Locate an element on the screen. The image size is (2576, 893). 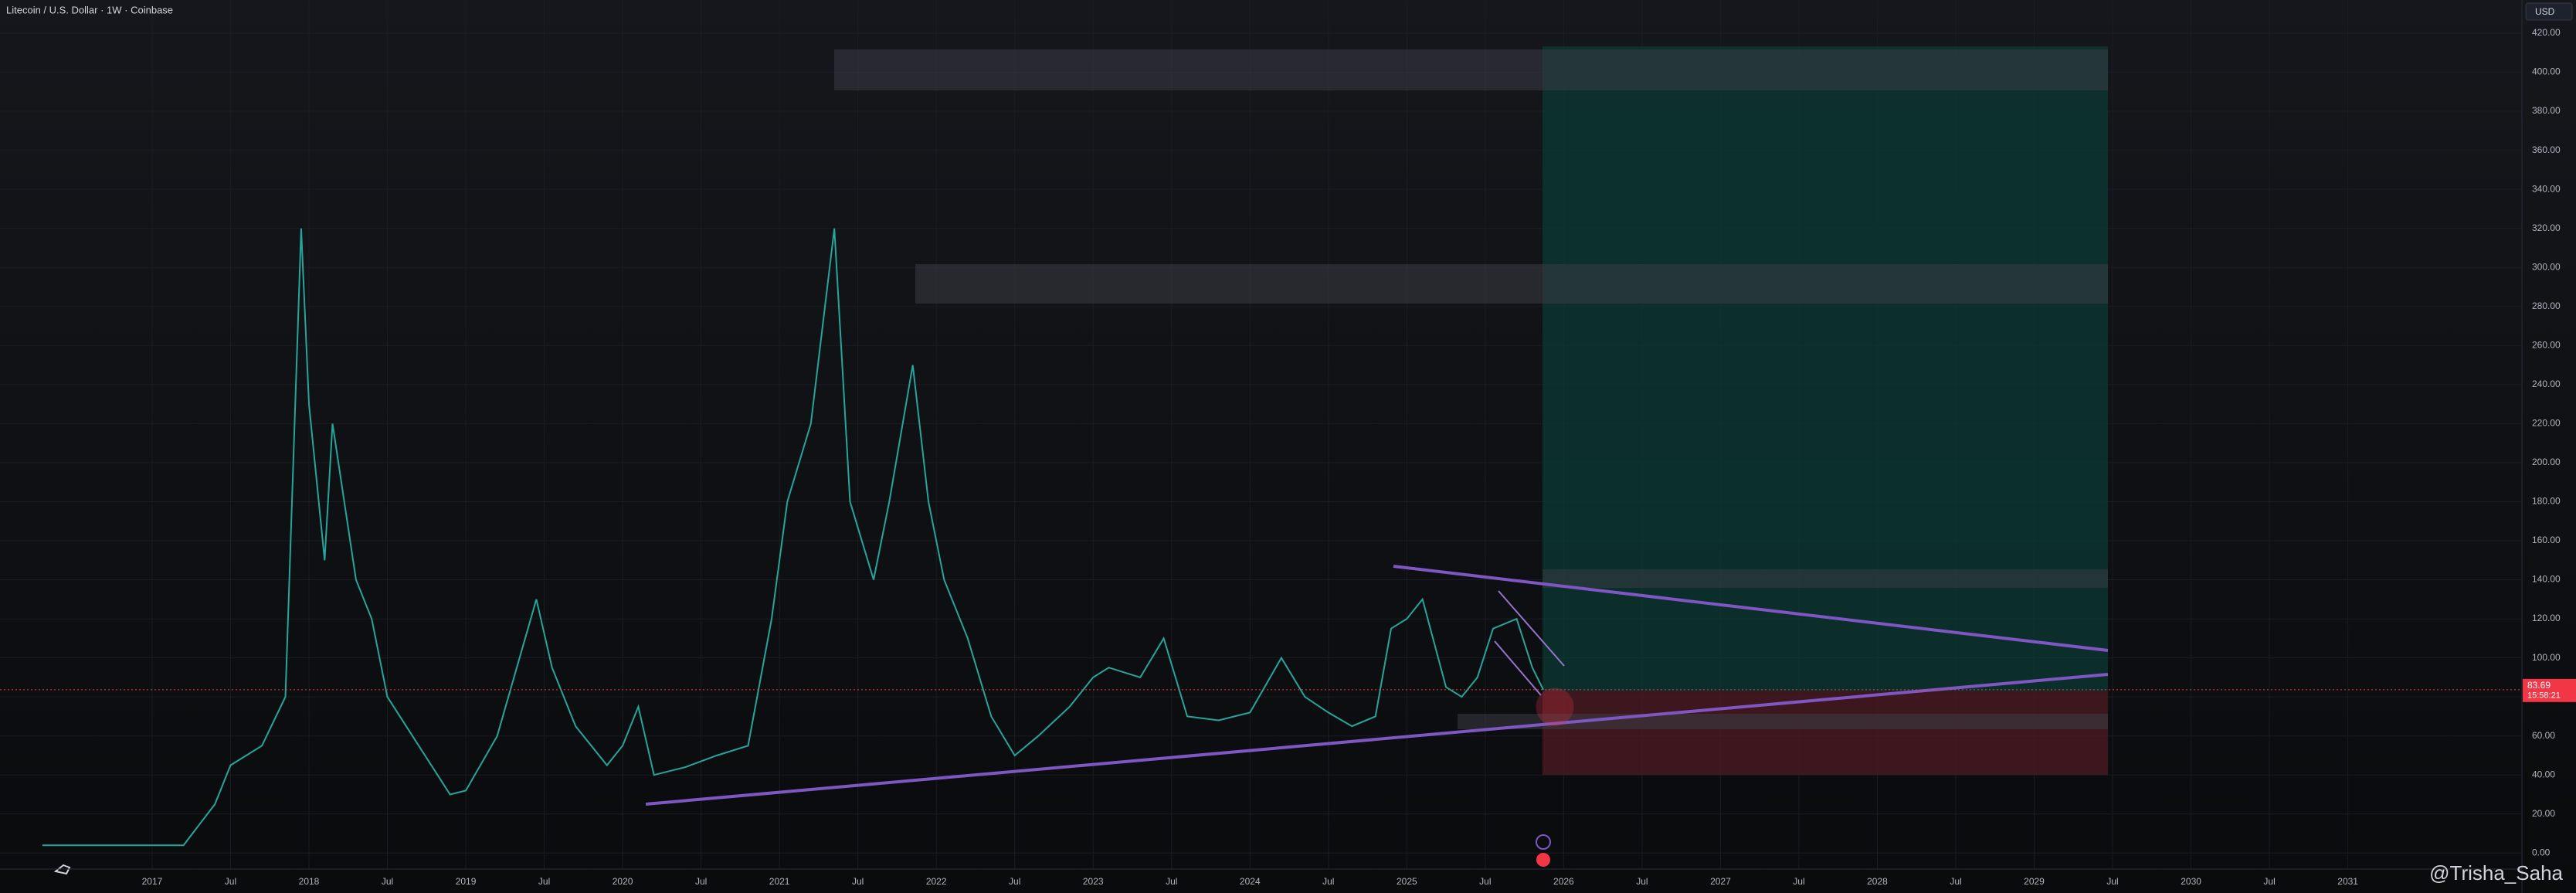
y-tick-label: 120.00 is located at coordinates (2546, 618).